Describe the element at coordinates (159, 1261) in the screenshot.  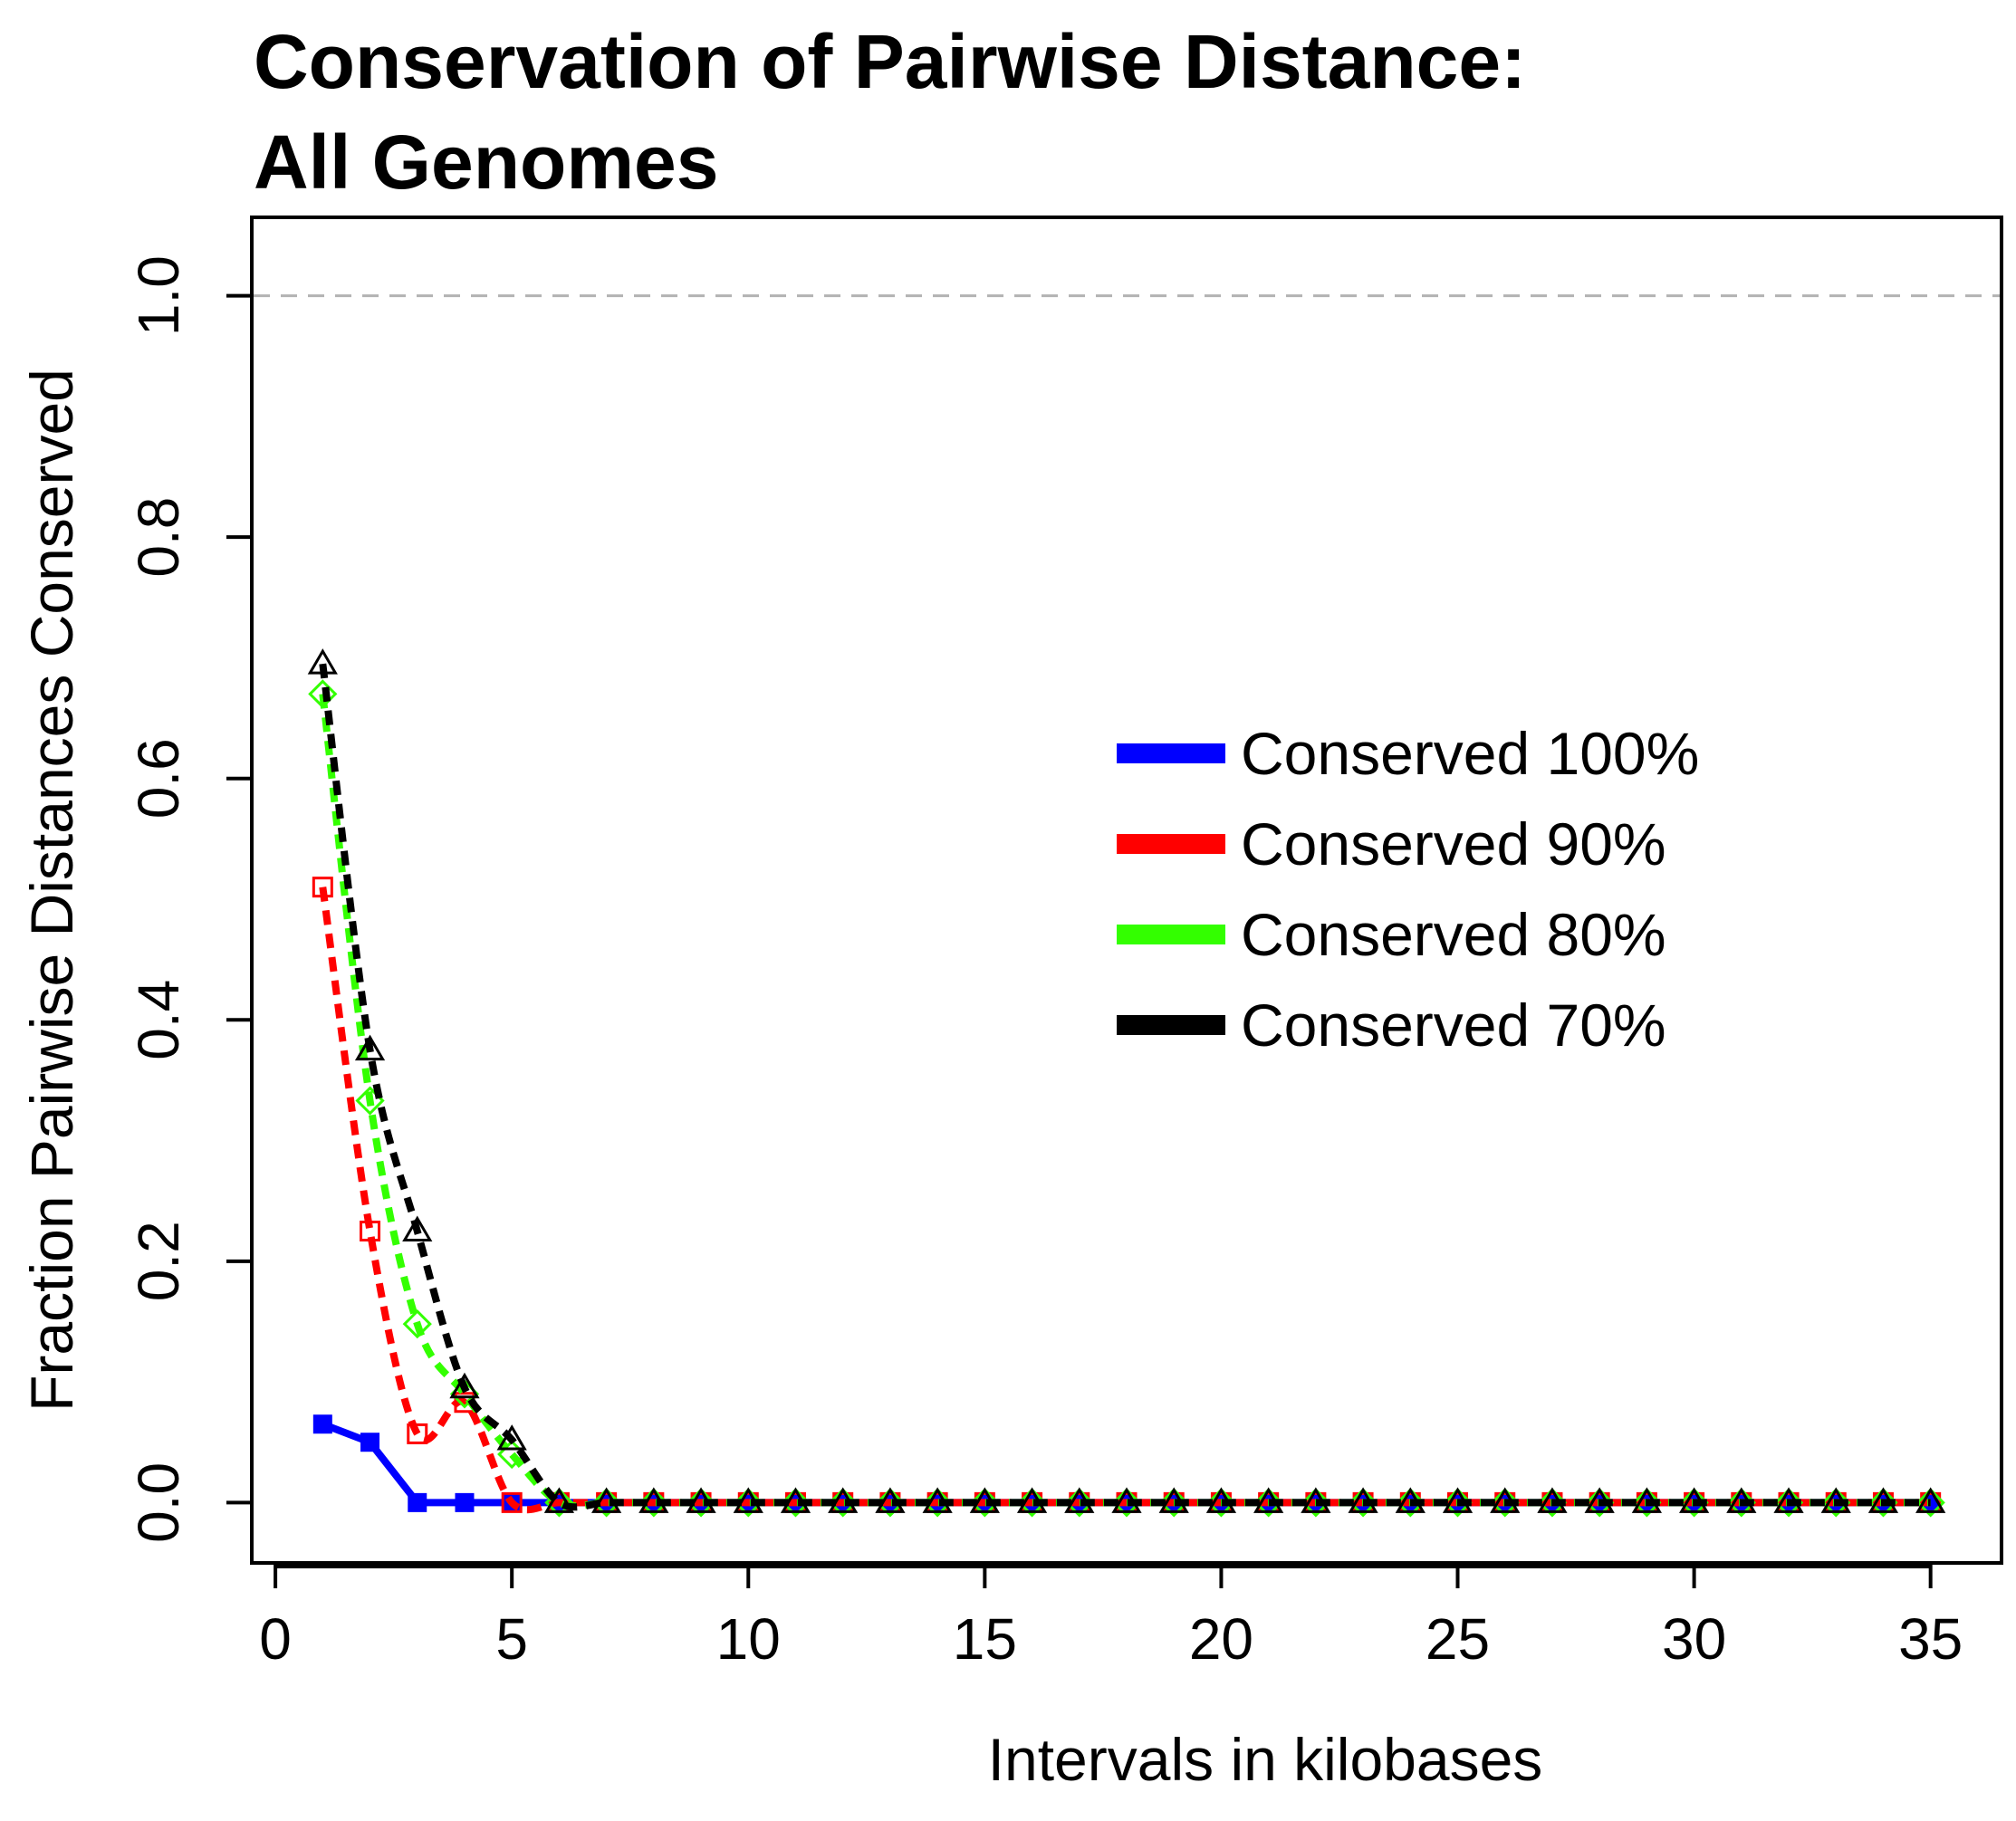
I see `y-tick-label: 0.2` at that location.